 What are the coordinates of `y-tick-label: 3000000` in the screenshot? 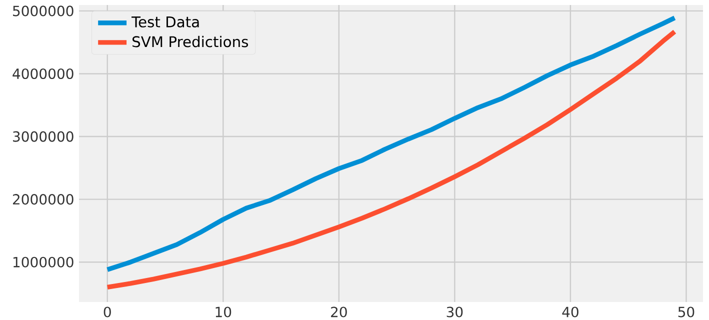 It's located at (43, 136).